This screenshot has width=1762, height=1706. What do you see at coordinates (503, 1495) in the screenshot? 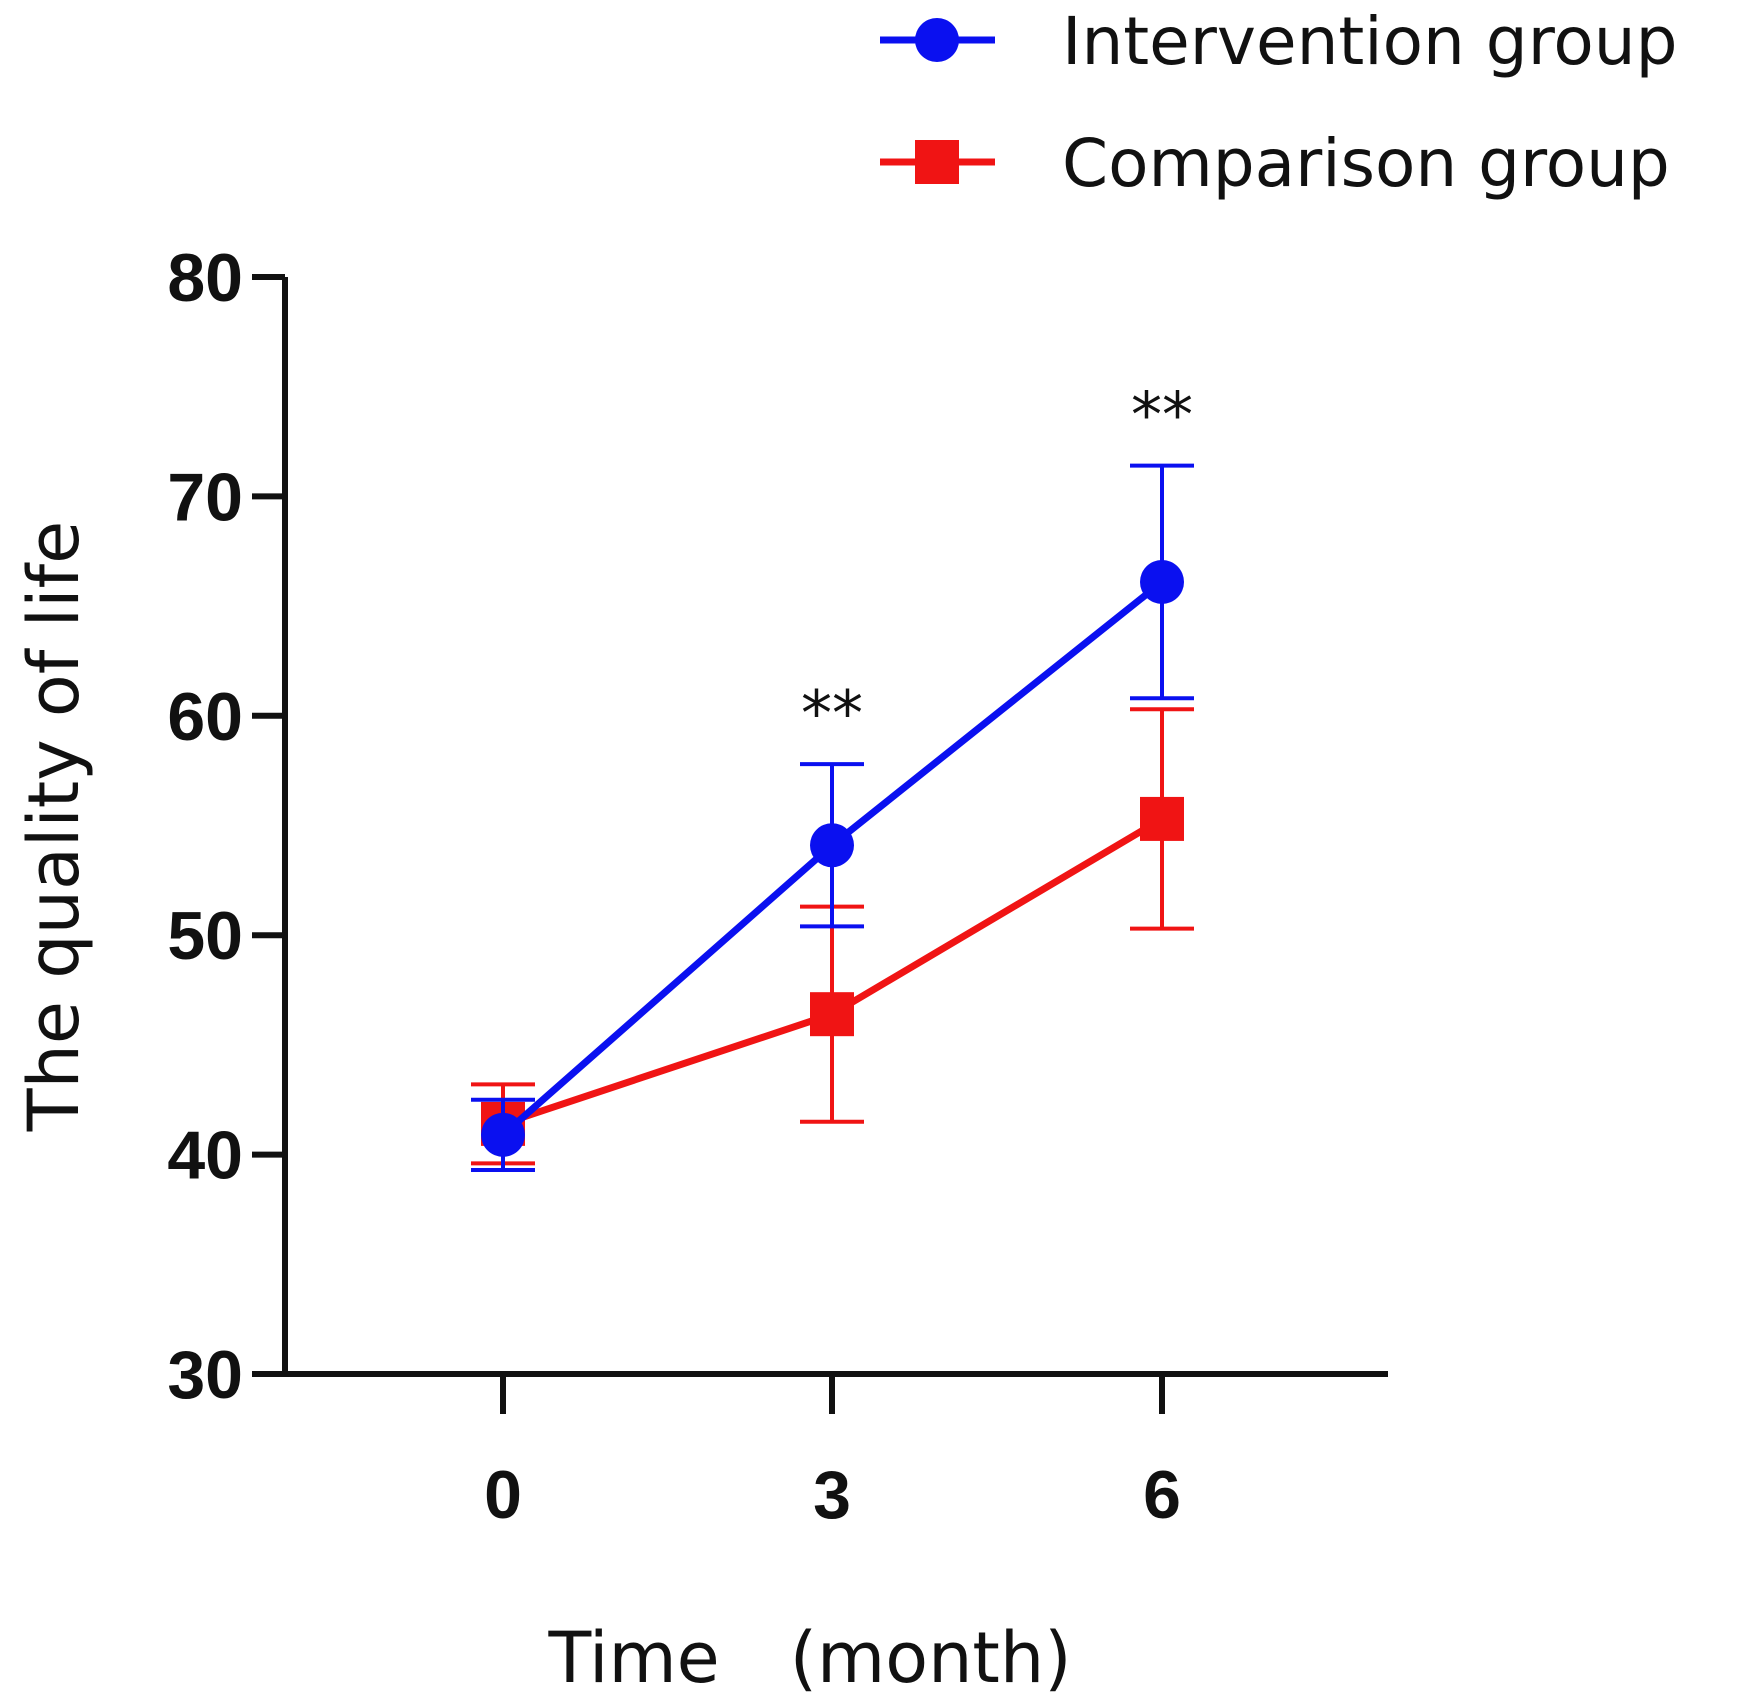
I see `x-tick-label: 0` at bounding box center [503, 1495].